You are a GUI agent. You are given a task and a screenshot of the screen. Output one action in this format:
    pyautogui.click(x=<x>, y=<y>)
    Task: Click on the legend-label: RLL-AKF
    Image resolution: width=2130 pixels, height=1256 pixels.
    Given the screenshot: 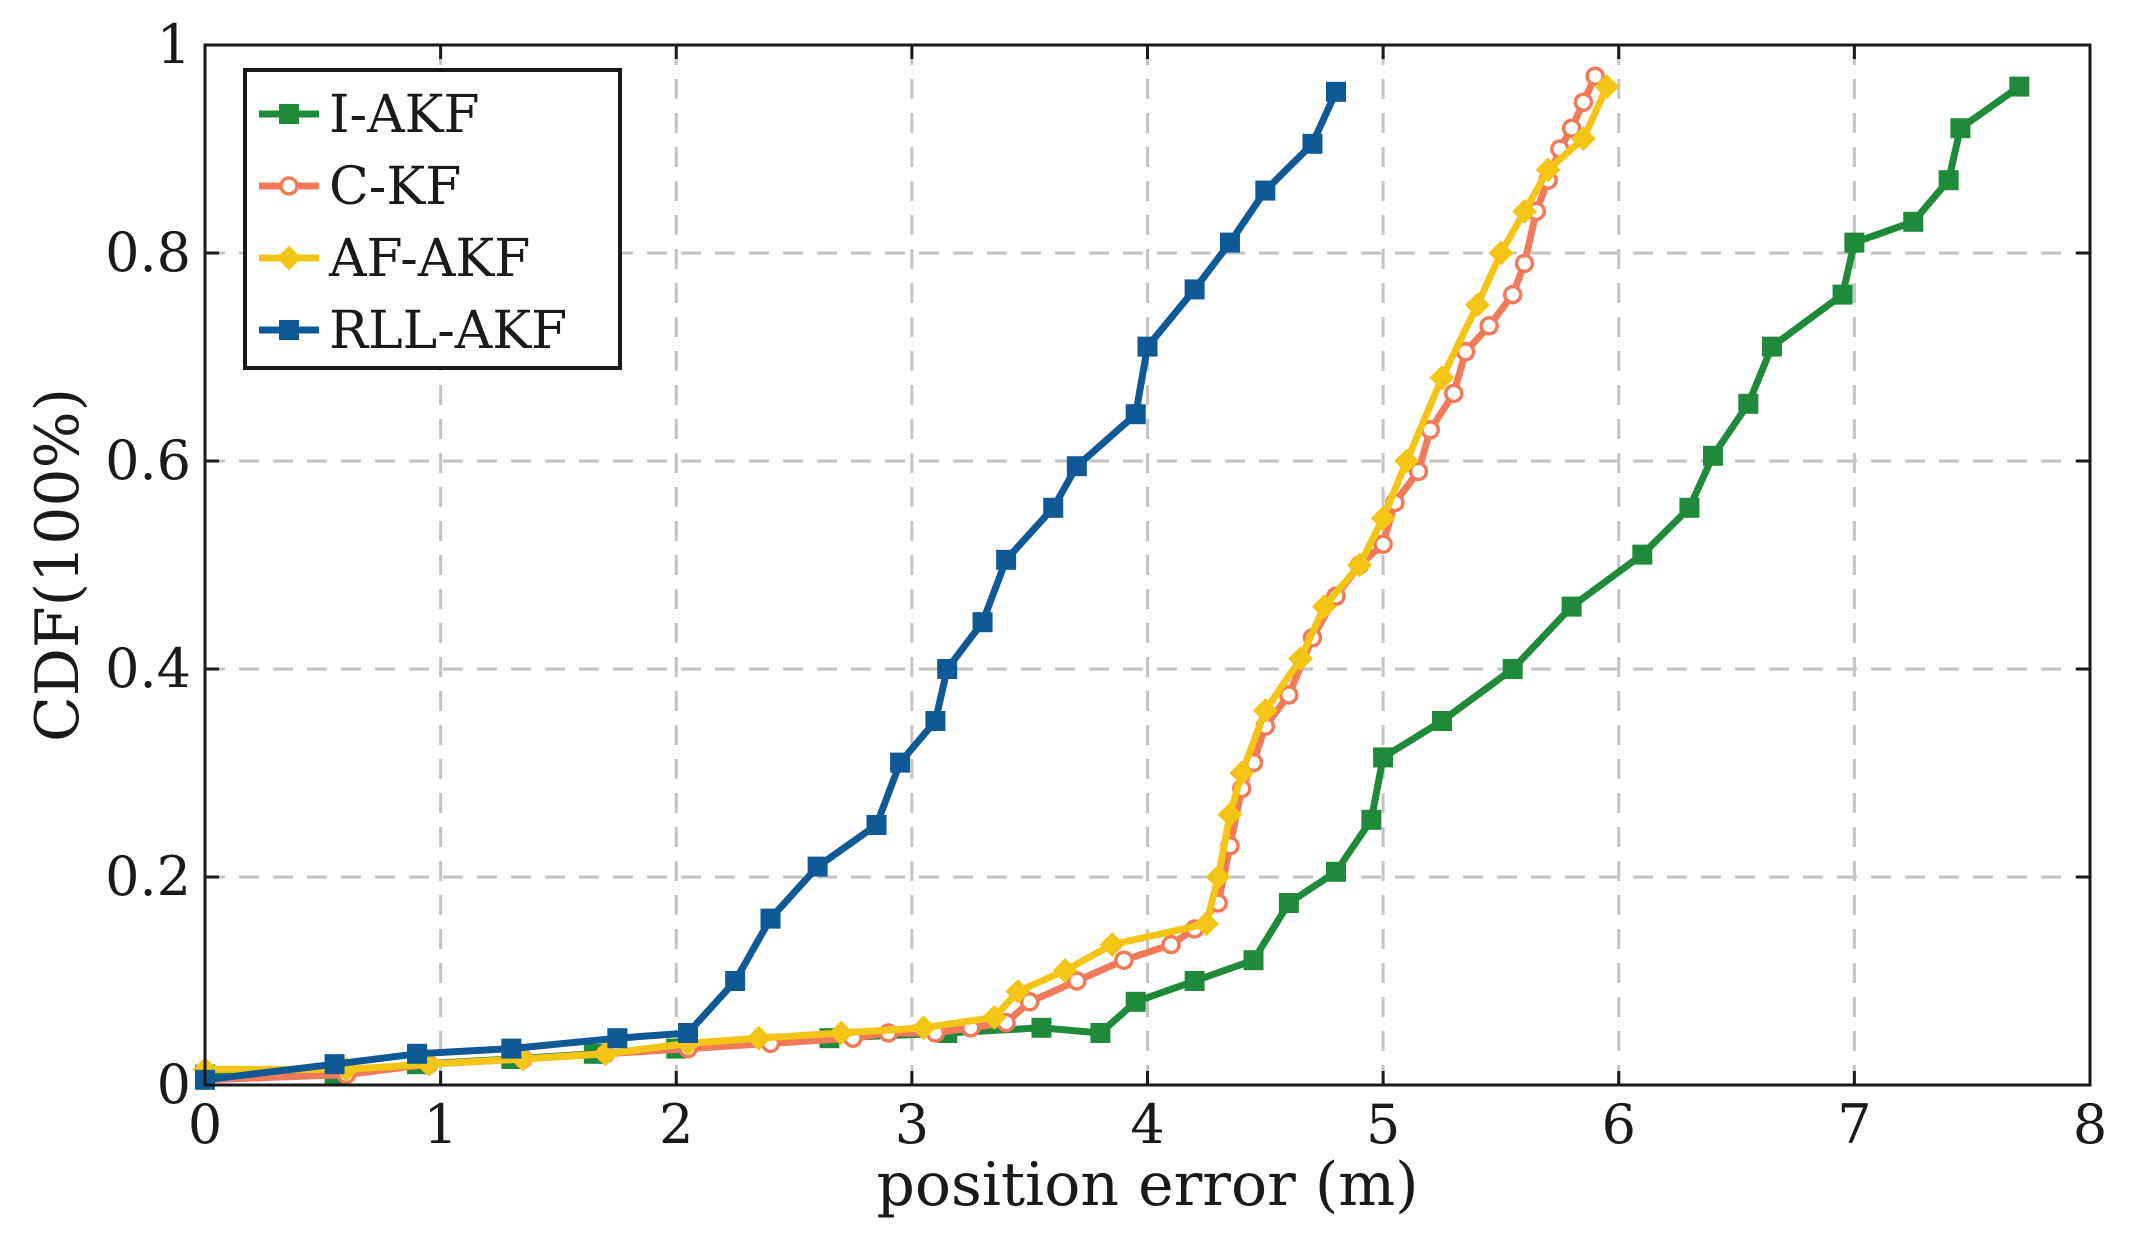 What is the action you would take?
    pyautogui.click(x=448, y=331)
    